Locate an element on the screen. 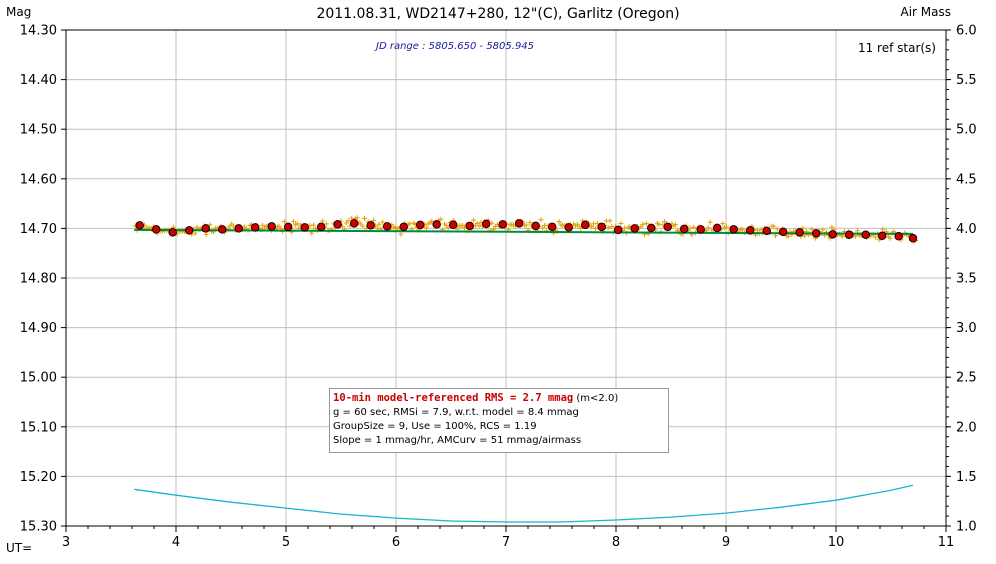  rms-condition: (m<2.0) is located at coordinates (596, 398).